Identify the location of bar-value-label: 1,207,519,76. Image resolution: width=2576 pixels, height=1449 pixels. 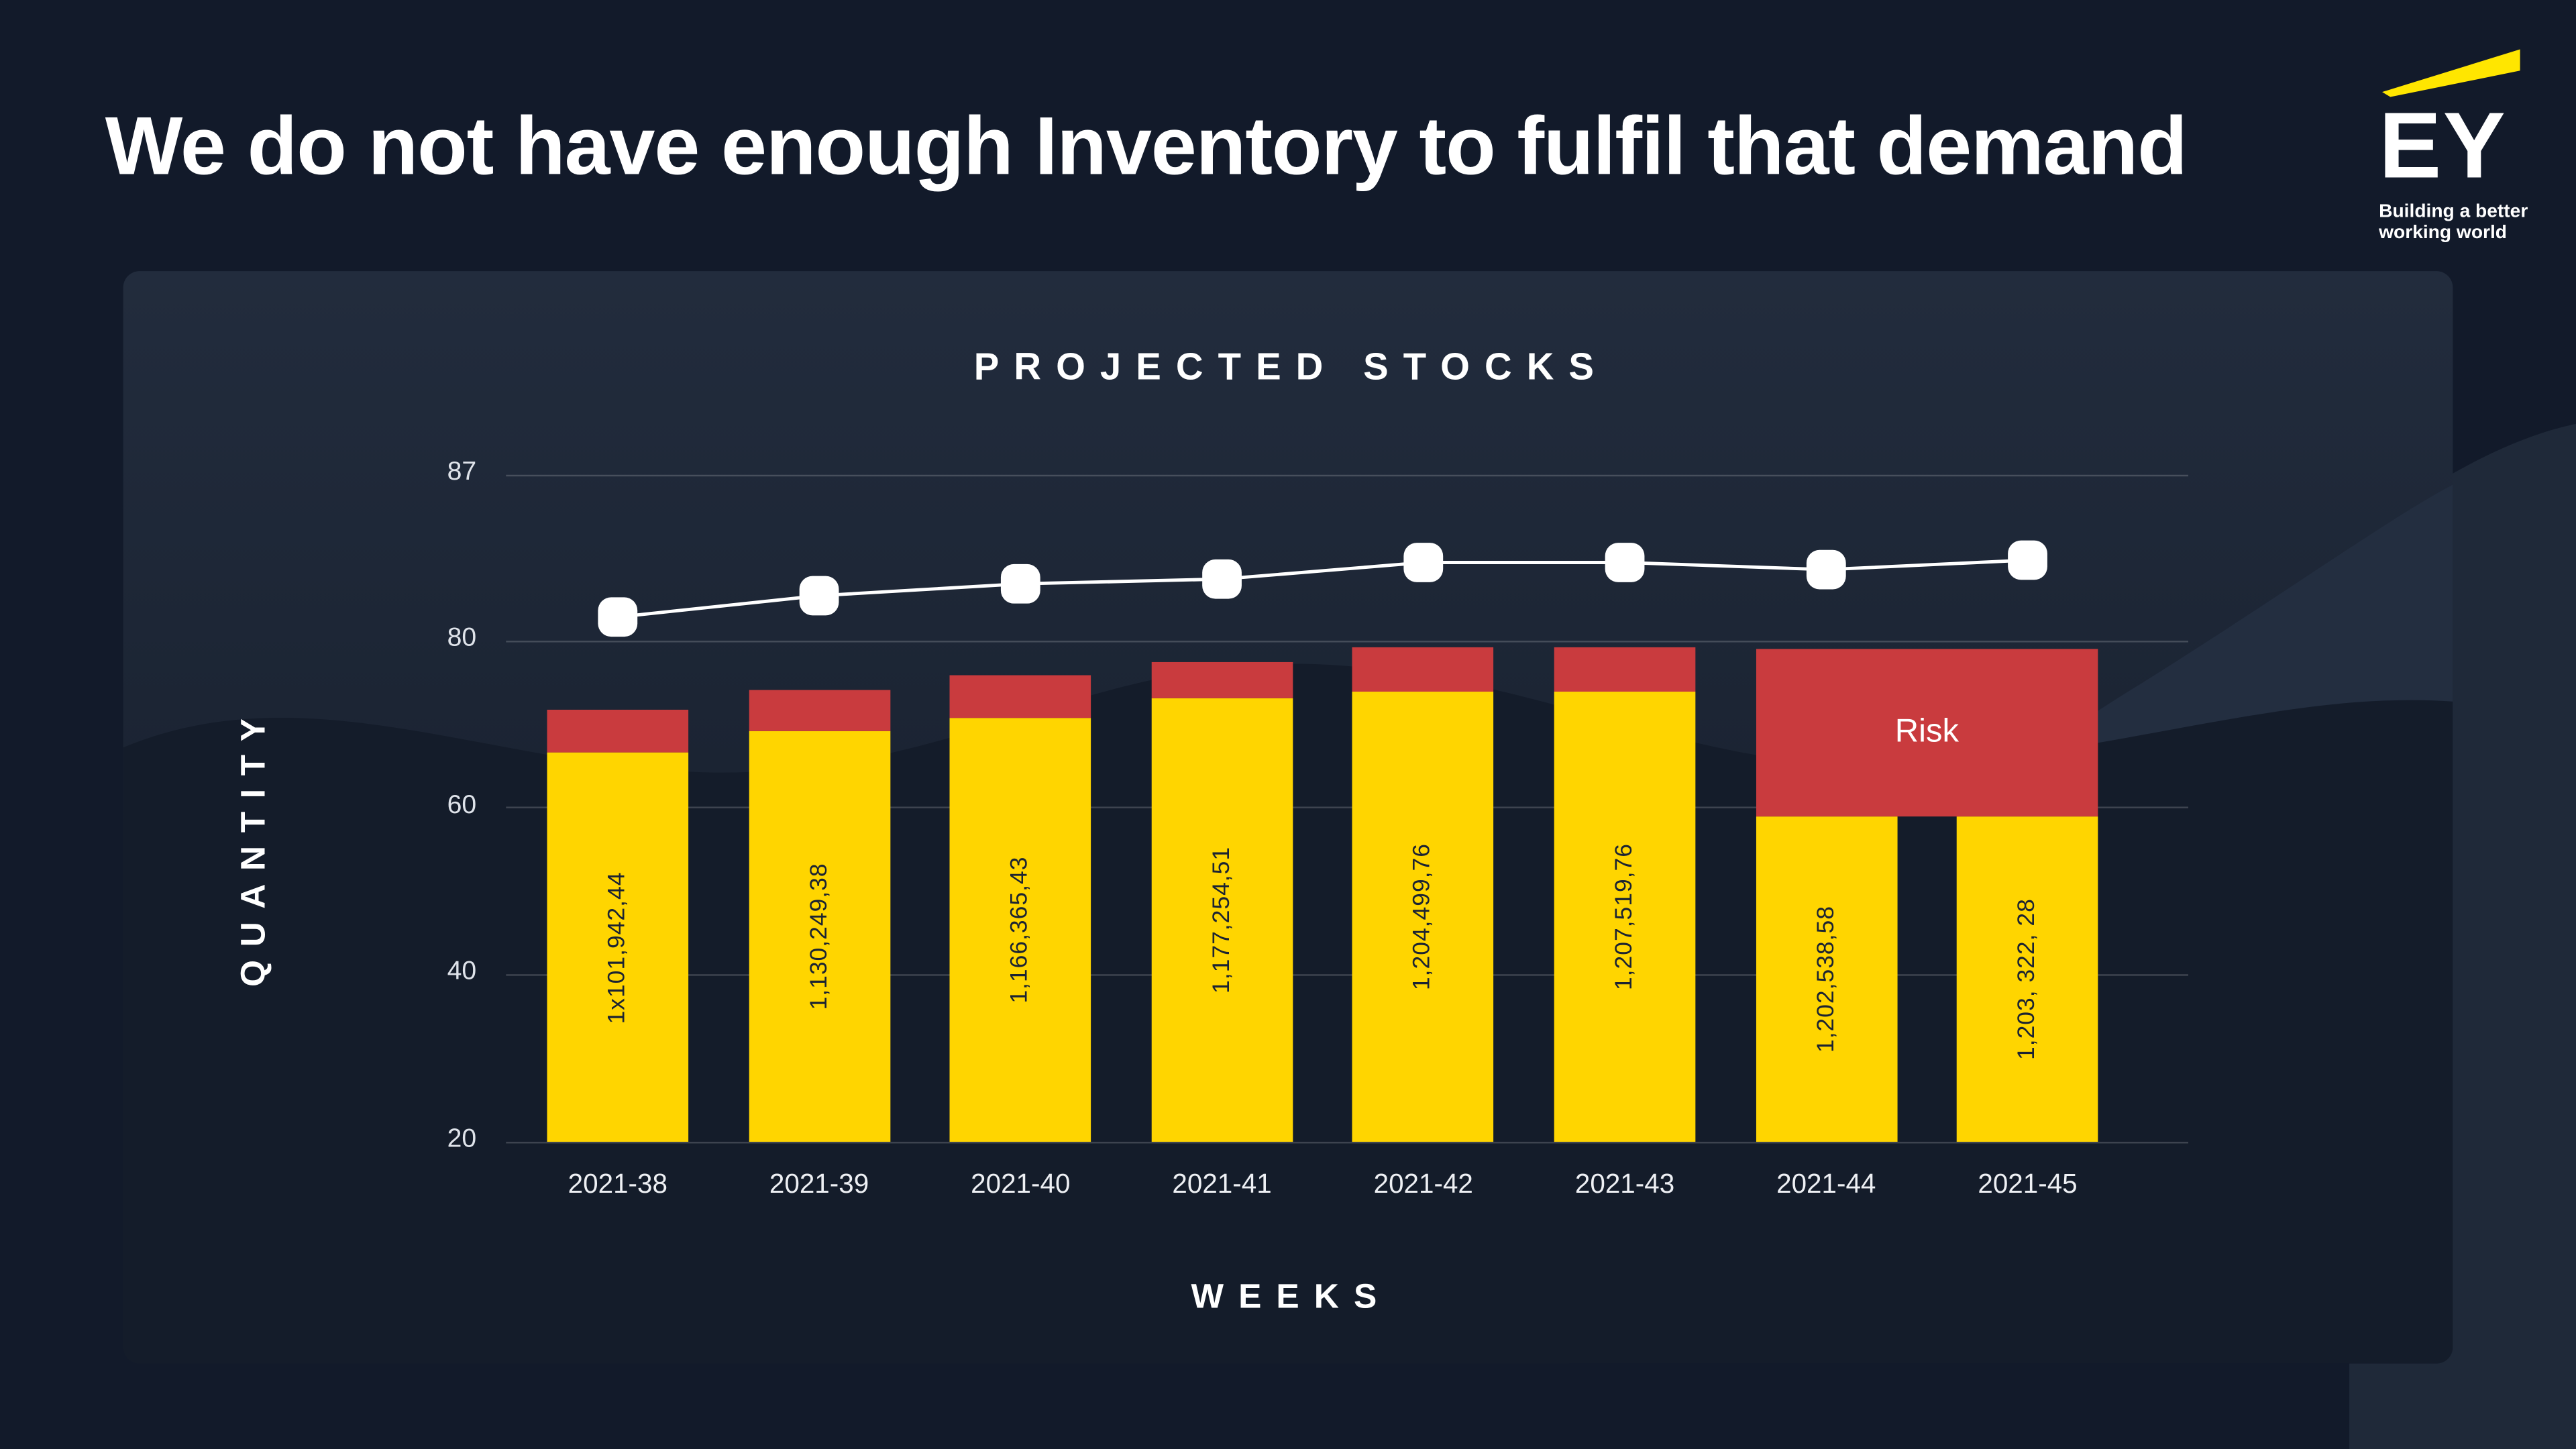
(1624, 917).